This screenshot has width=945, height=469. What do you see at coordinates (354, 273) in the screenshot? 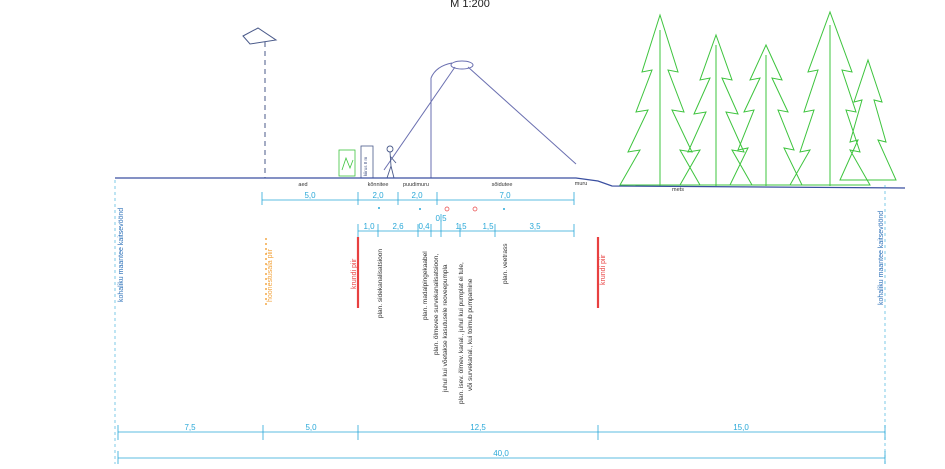
I see `left-property-label: krundi piir` at bounding box center [354, 273].